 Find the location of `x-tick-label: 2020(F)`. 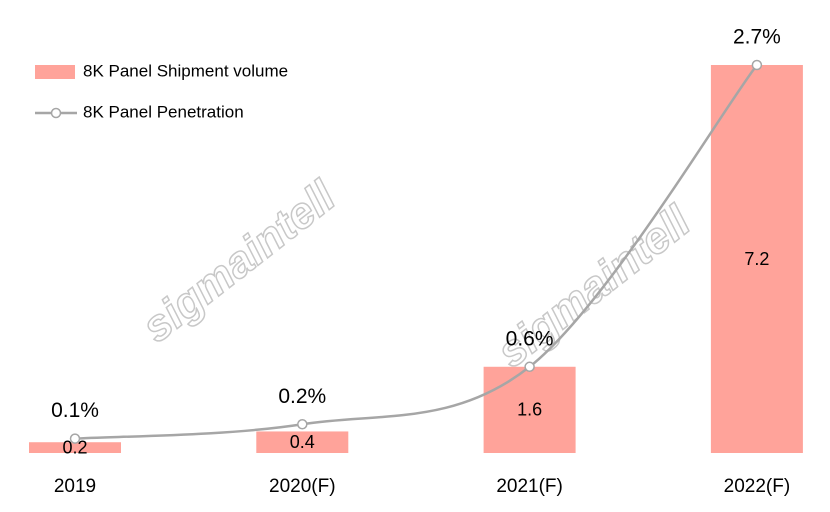

x-tick-label: 2020(F) is located at coordinates (302, 486).